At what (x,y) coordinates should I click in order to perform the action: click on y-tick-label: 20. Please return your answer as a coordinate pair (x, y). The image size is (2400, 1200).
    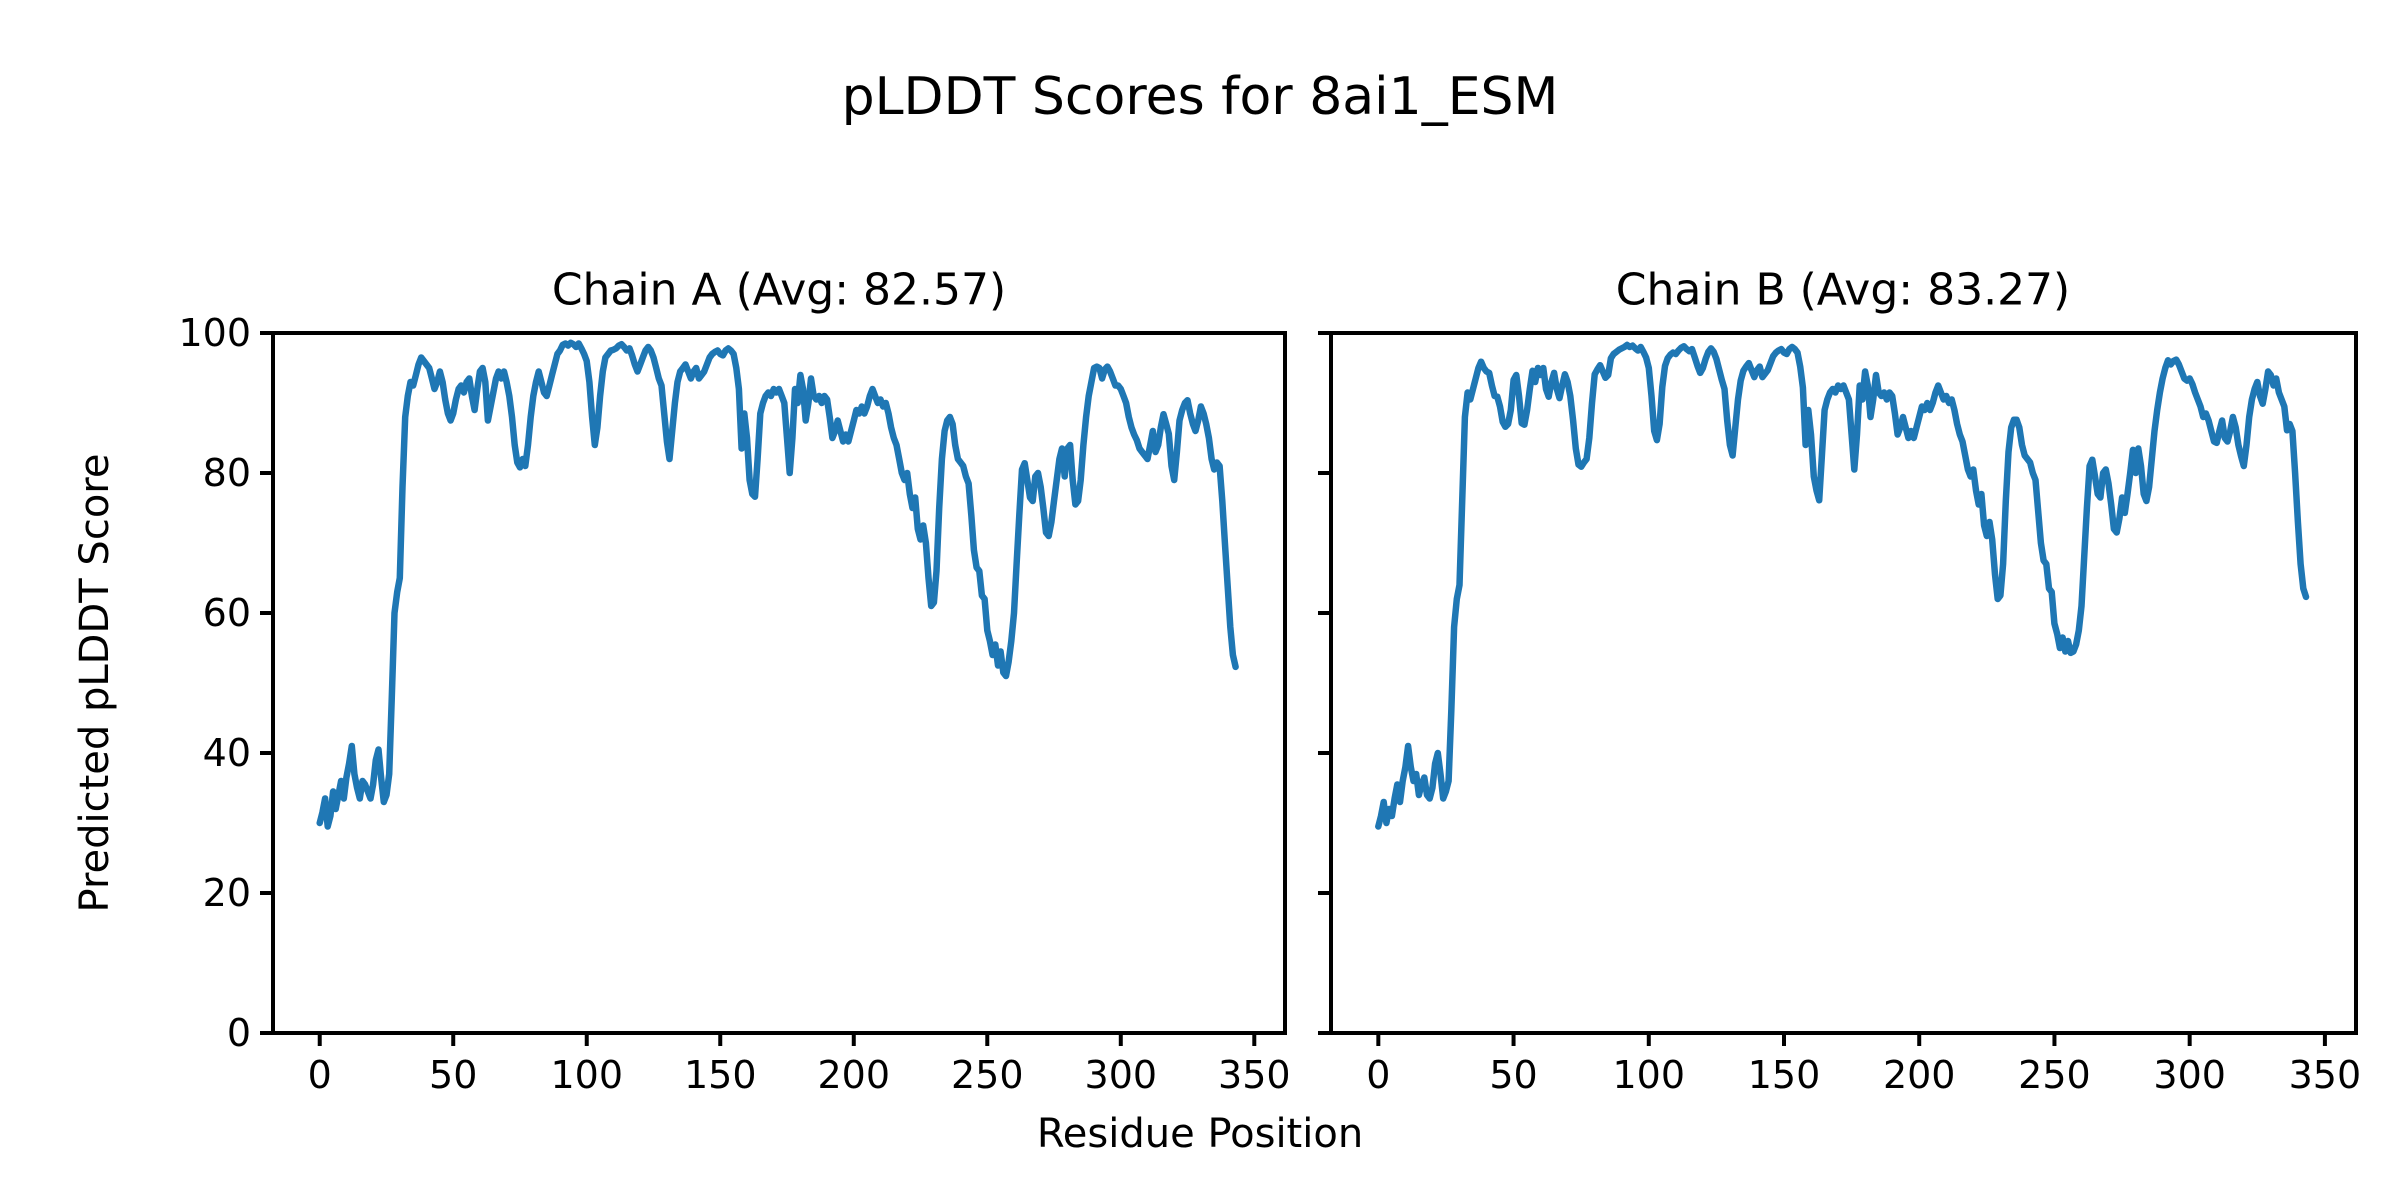
    Looking at the image, I should click on (227, 893).